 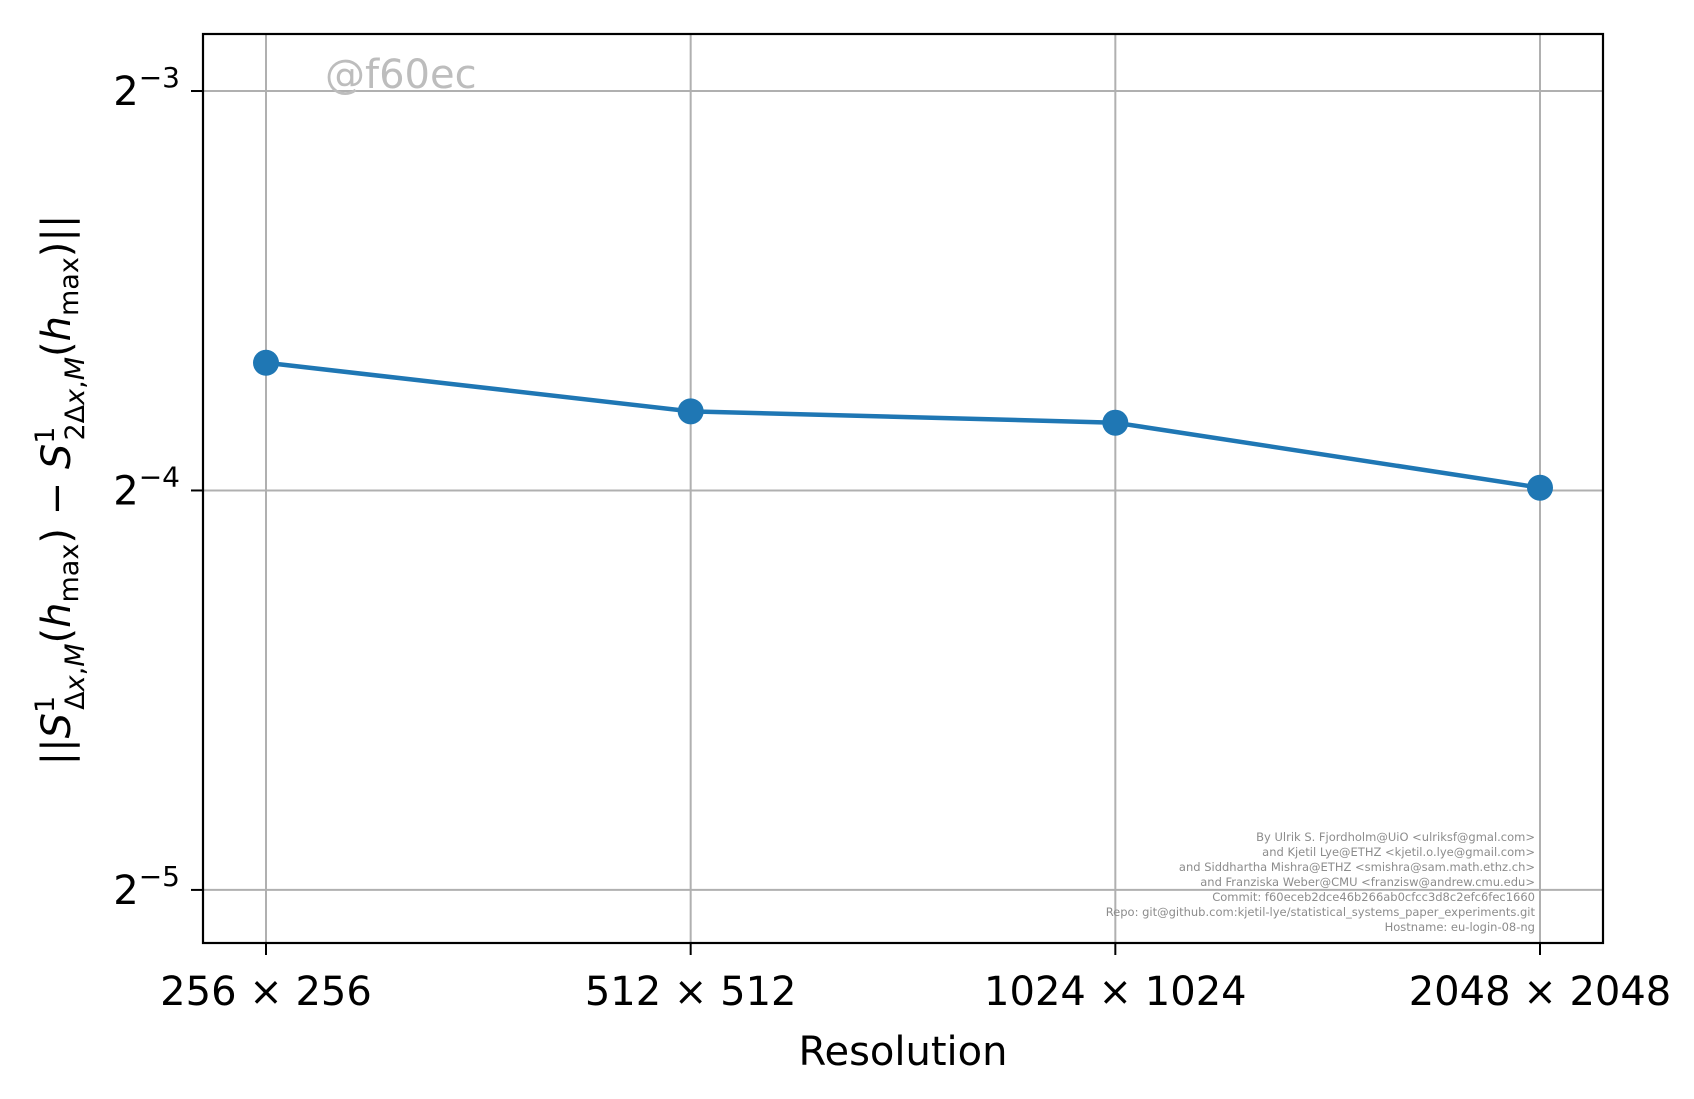 I want to click on y-tick-exponent: −3, so click(x=159, y=77).